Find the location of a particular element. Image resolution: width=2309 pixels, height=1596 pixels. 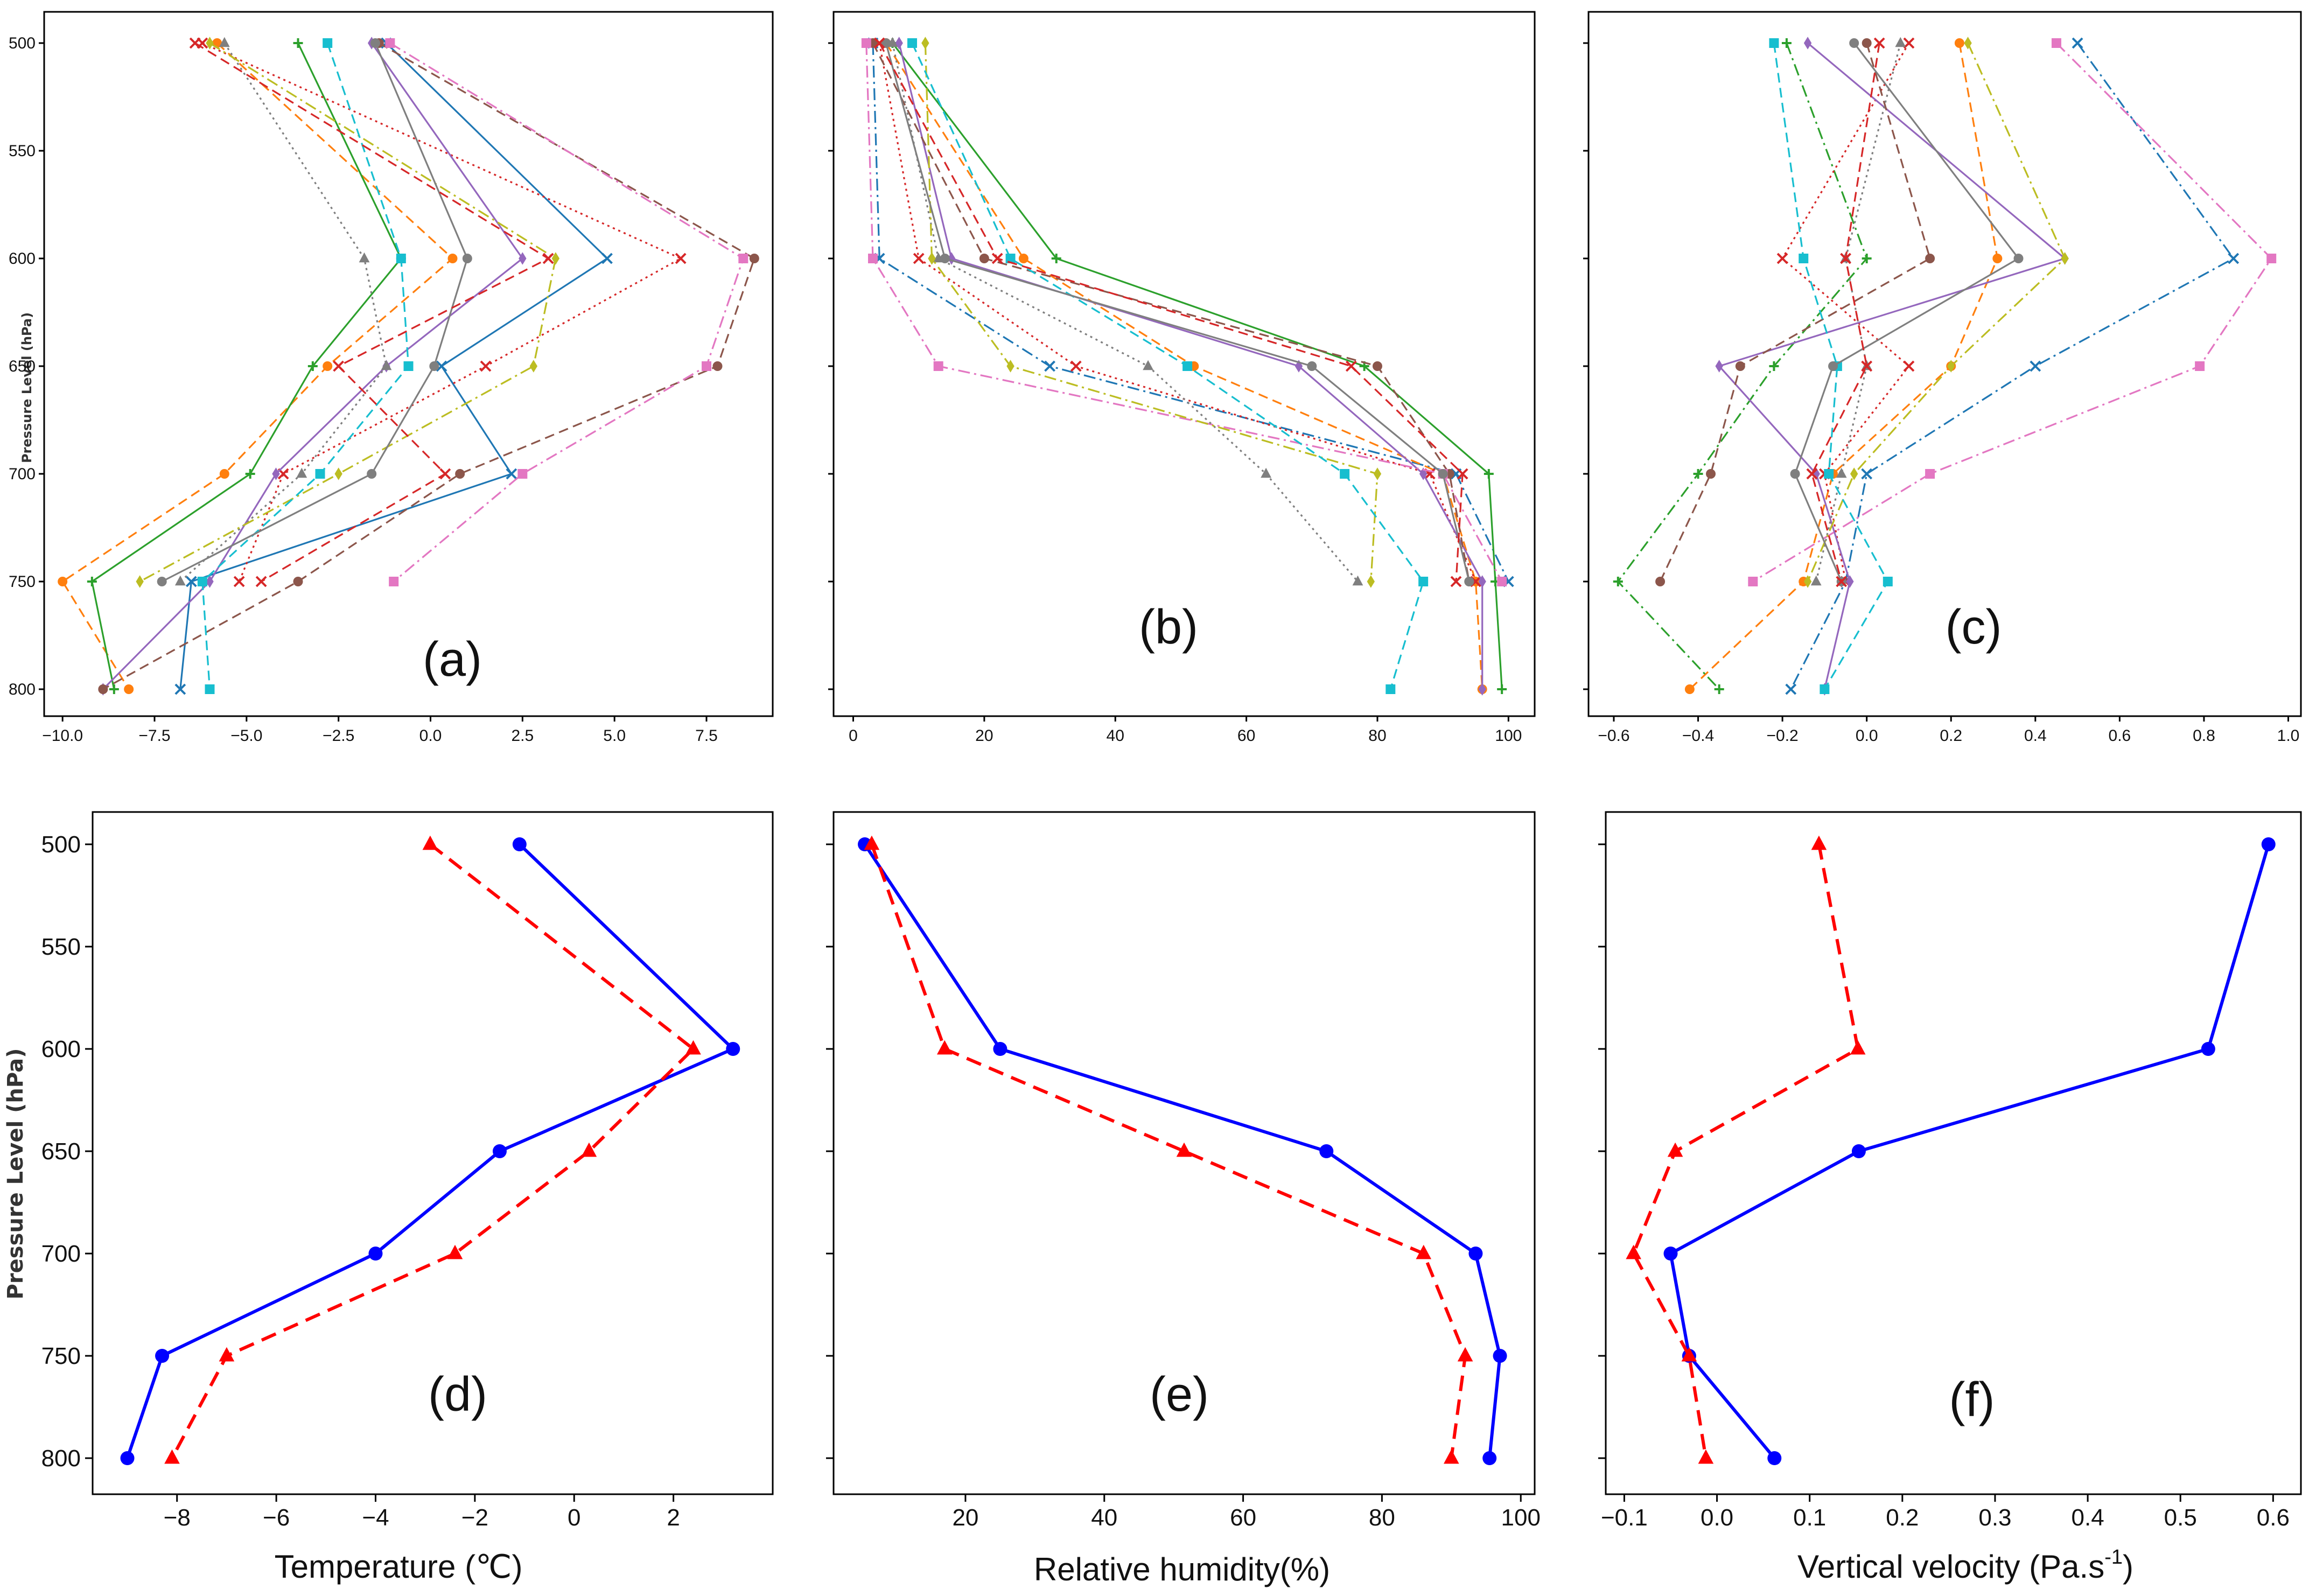

x-tick-label: 0.6 is located at coordinates (2273, 1517).